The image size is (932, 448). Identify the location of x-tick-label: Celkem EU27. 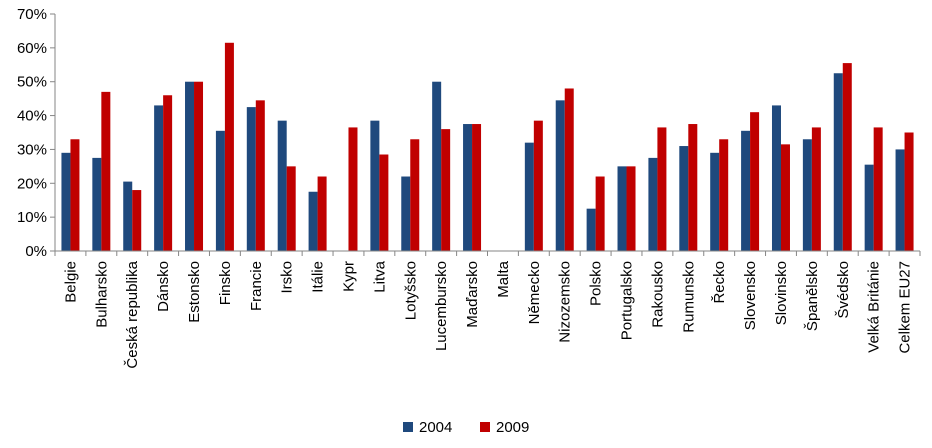
(905, 307).